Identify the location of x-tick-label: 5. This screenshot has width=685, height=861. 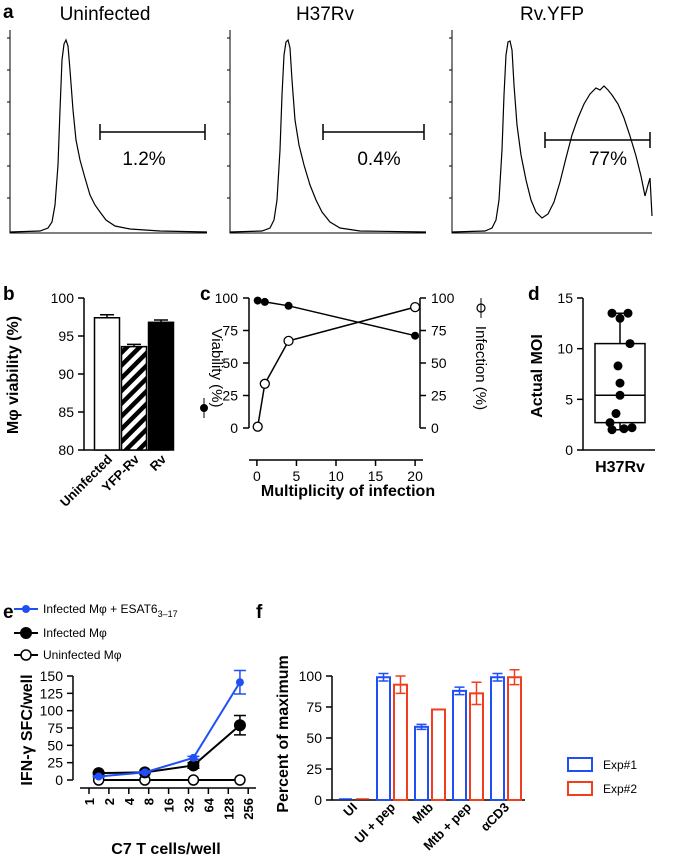
(297, 476).